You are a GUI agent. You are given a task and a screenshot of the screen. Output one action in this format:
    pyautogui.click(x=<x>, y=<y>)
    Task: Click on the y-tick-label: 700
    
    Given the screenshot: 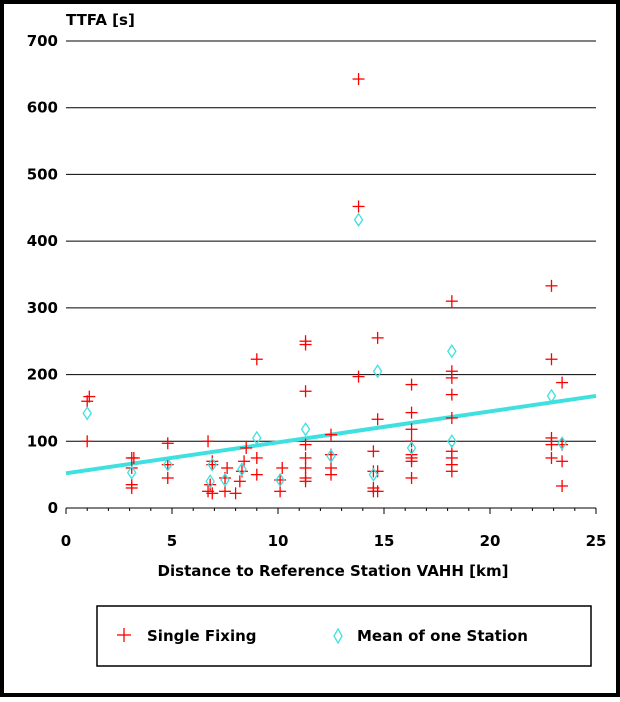 What is the action you would take?
    pyautogui.click(x=42, y=41)
    